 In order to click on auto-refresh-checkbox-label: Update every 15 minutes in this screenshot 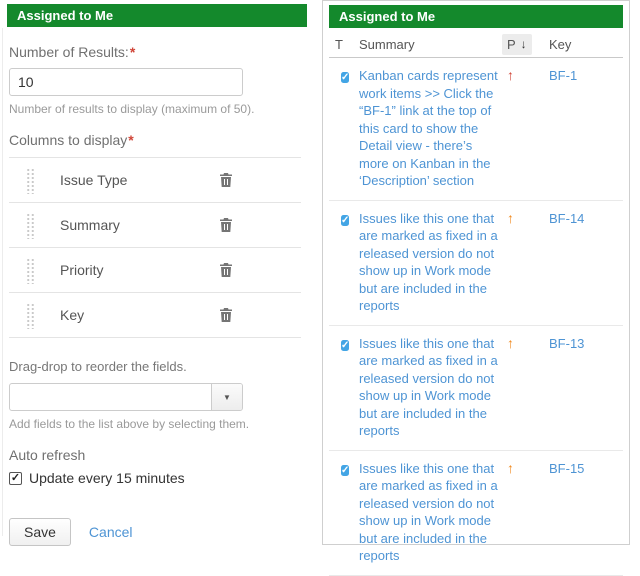, I will do `click(107, 478)`.